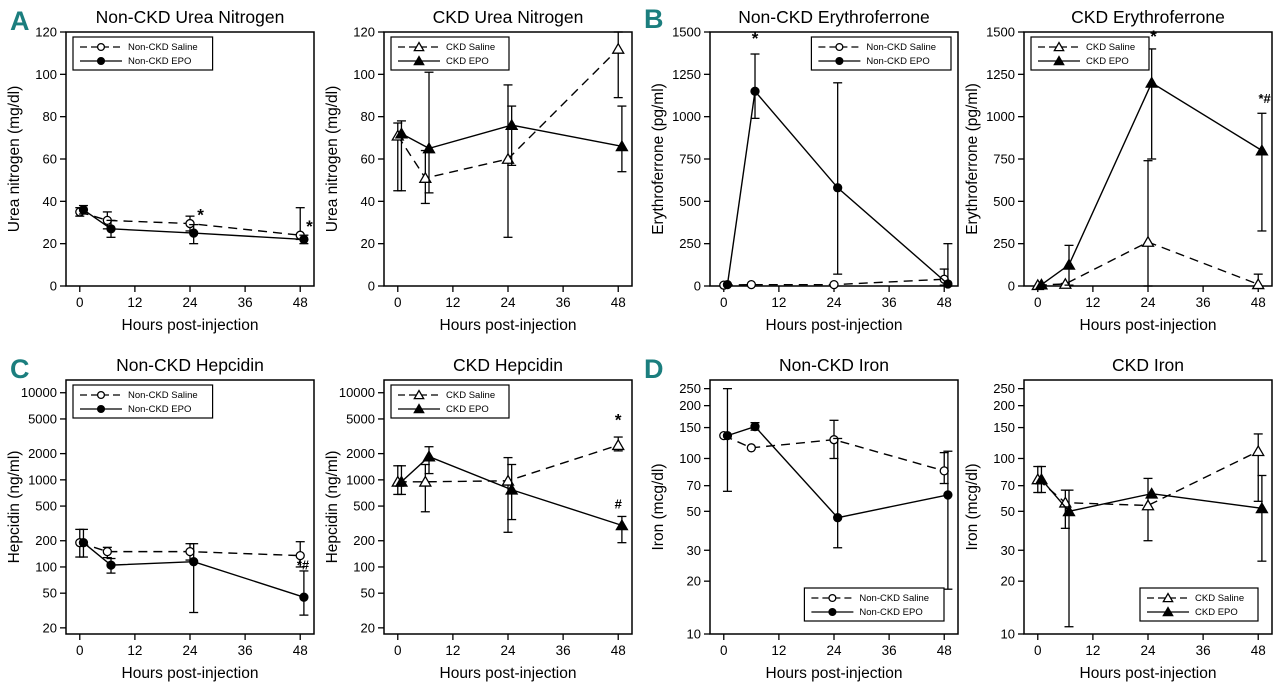 The image size is (1280, 697). Describe the element at coordinates (690, 405) in the screenshot. I see `y-tick-label: 200` at that location.